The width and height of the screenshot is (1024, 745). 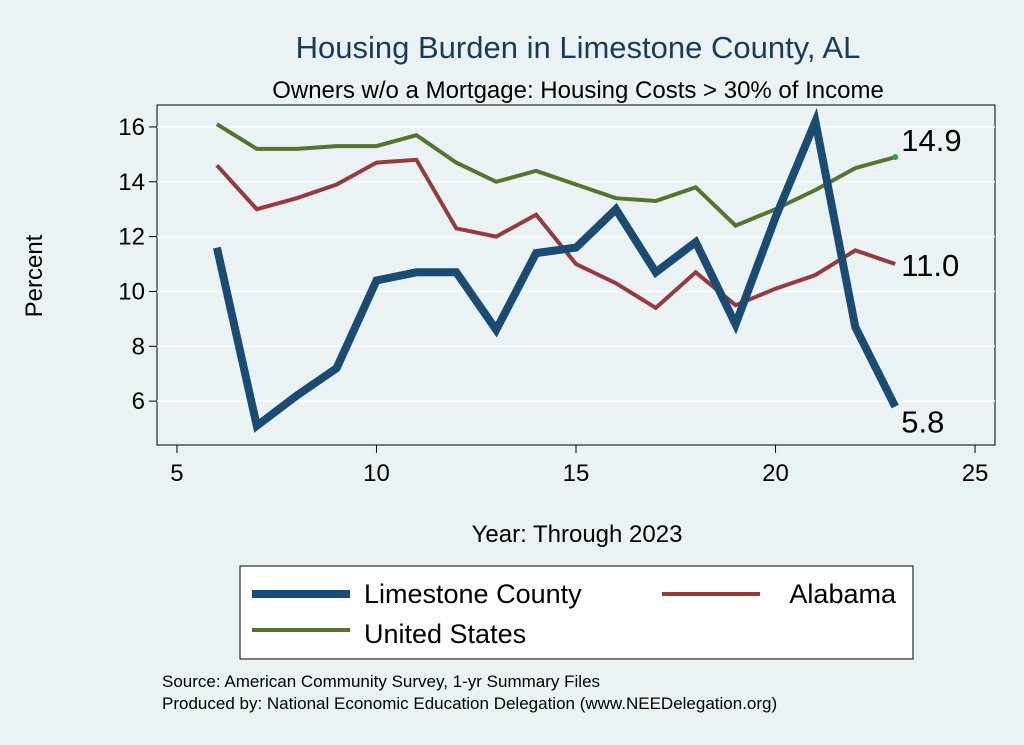 I want to click on y-tick-label: 16, so click(x=131, y=127).